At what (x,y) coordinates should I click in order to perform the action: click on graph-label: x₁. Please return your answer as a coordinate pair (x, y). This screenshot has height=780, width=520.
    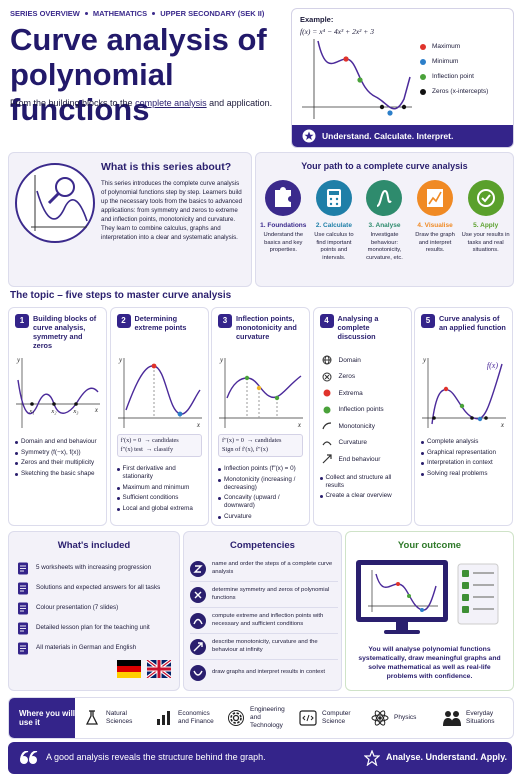
    Looking at the image, I should click on (31, 411).